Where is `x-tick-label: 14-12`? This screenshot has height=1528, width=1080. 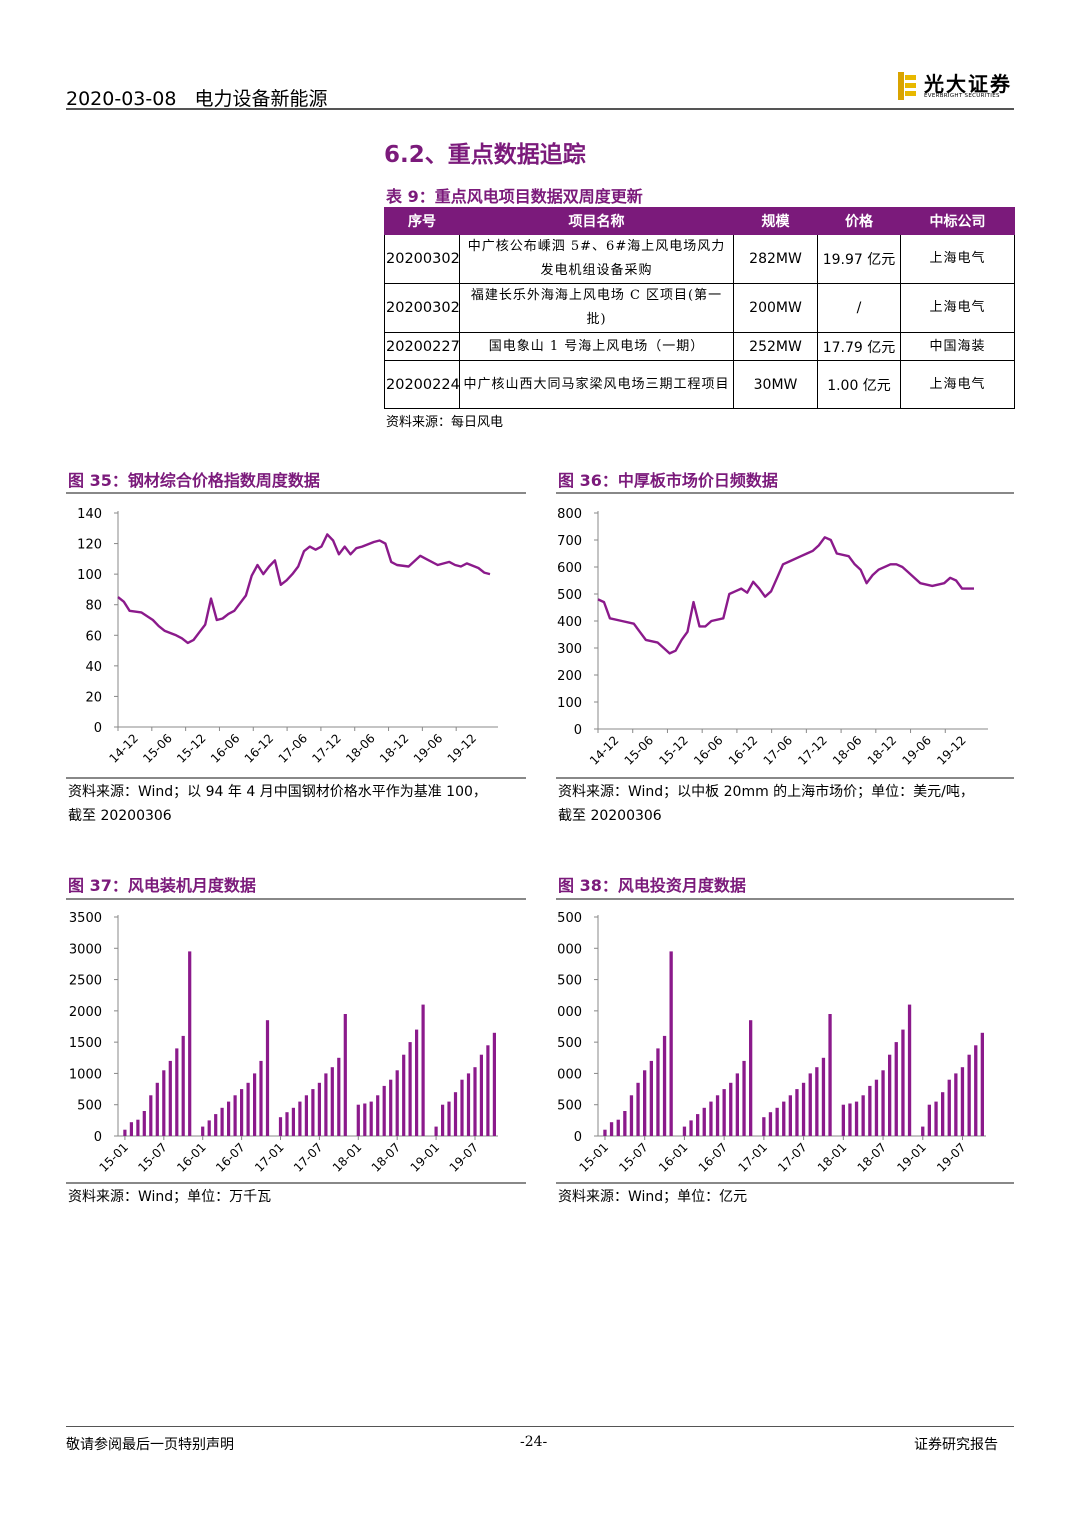
x-tick-label: 14-12 is located at coordinates (604, 750).